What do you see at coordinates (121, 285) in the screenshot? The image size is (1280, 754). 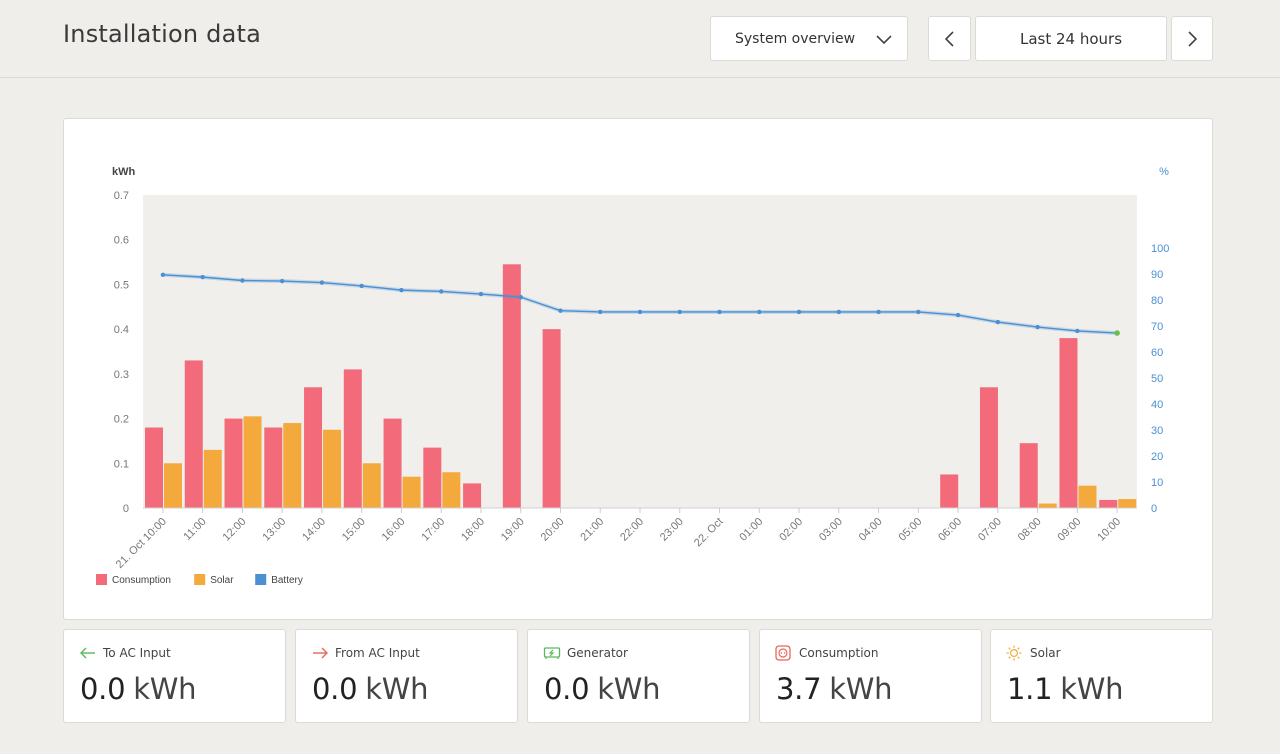 I see `y-left-tick-label: 0.5` at bounding box center [121, 285].